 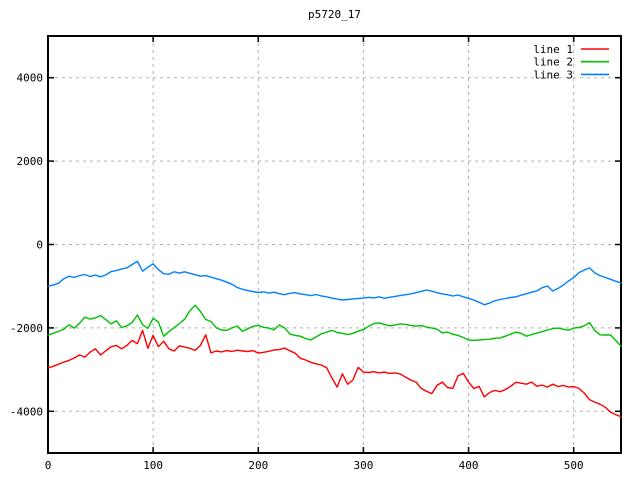 What do you see at coordinates (553, 62) in the screenshot?
I see `legend-label-2: line 2` at bounding box center [553, 62].